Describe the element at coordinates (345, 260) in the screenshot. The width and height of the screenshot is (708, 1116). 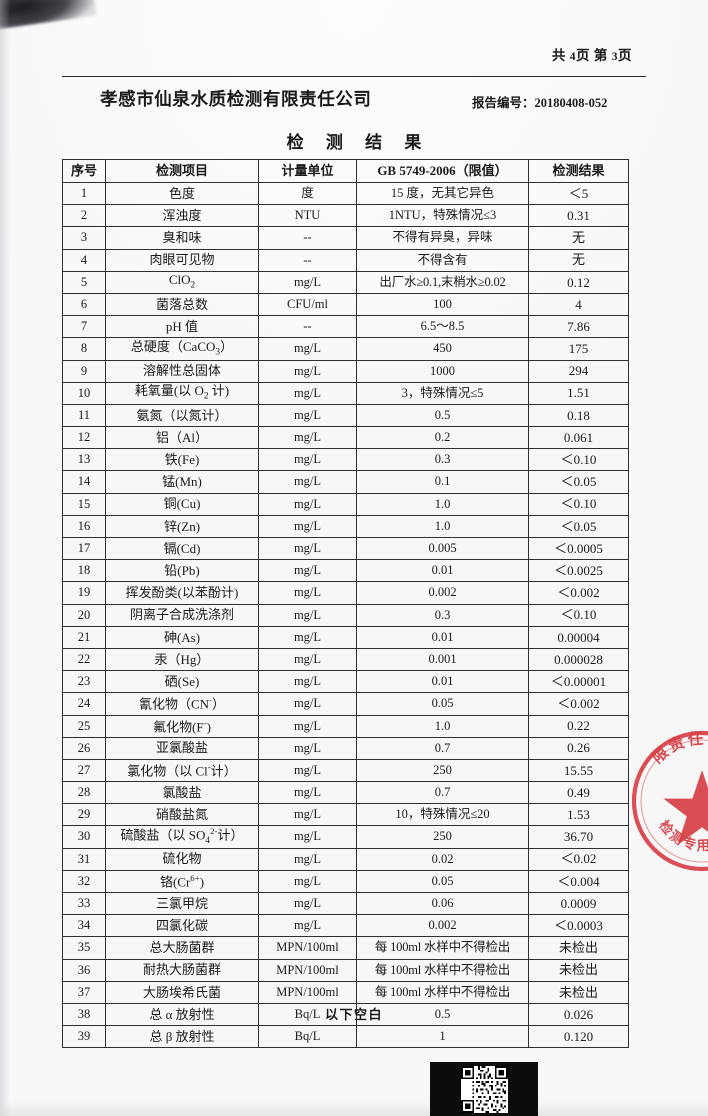
I see `table-row: 4 肉眼可见物 -- 不得含有无` at that location.